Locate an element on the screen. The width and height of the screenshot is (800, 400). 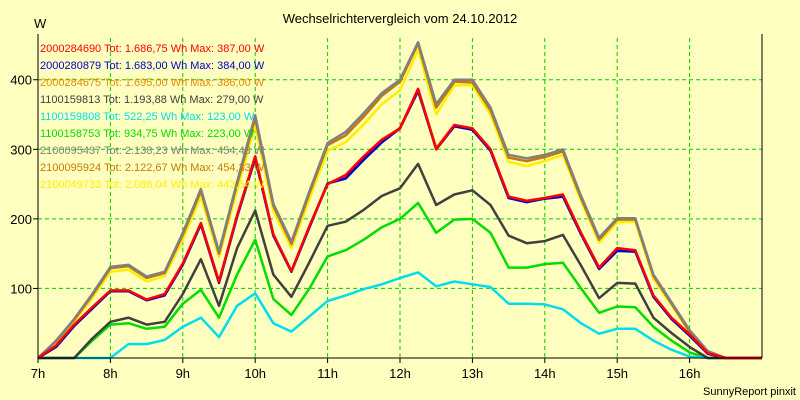
x-tick-label: 10h is located at coordinates (255, 373).